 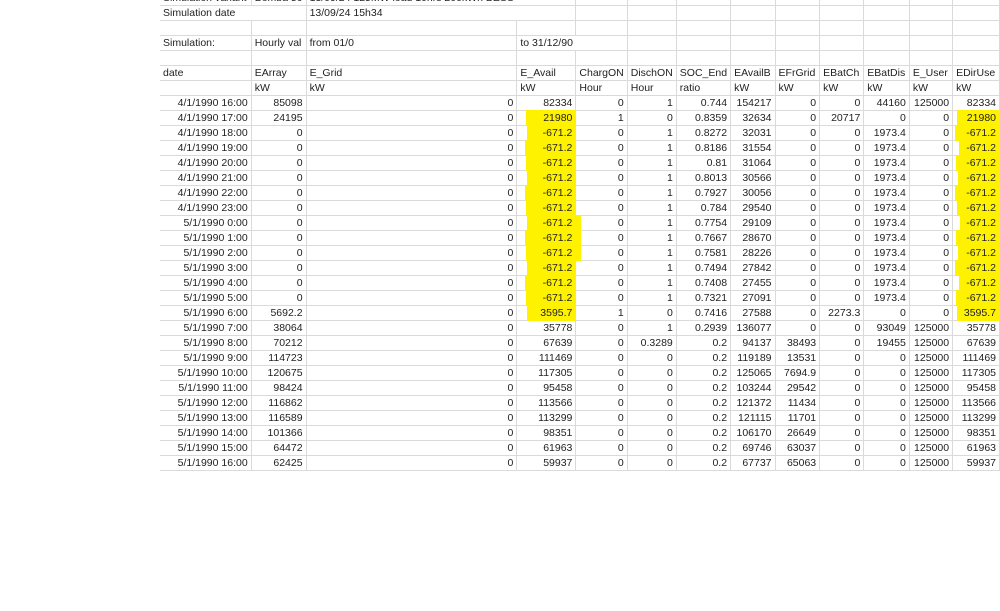 What do you see at coordinates (279, 403) in the screenshot?
I see `value-cell-earray: 116862` at bounding box center [279, 403].